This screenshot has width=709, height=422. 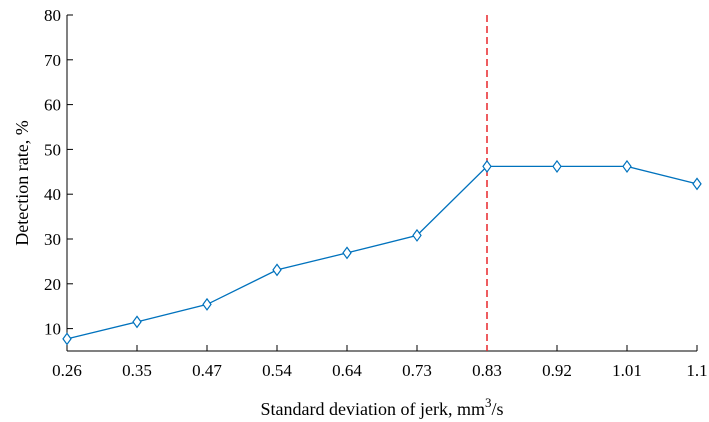 What do you see at coordinates (58, 172) in the screenshot?
I see `y-ticks: 10 20 30 40 50 60 70 80` at bounding box center [58, 172].